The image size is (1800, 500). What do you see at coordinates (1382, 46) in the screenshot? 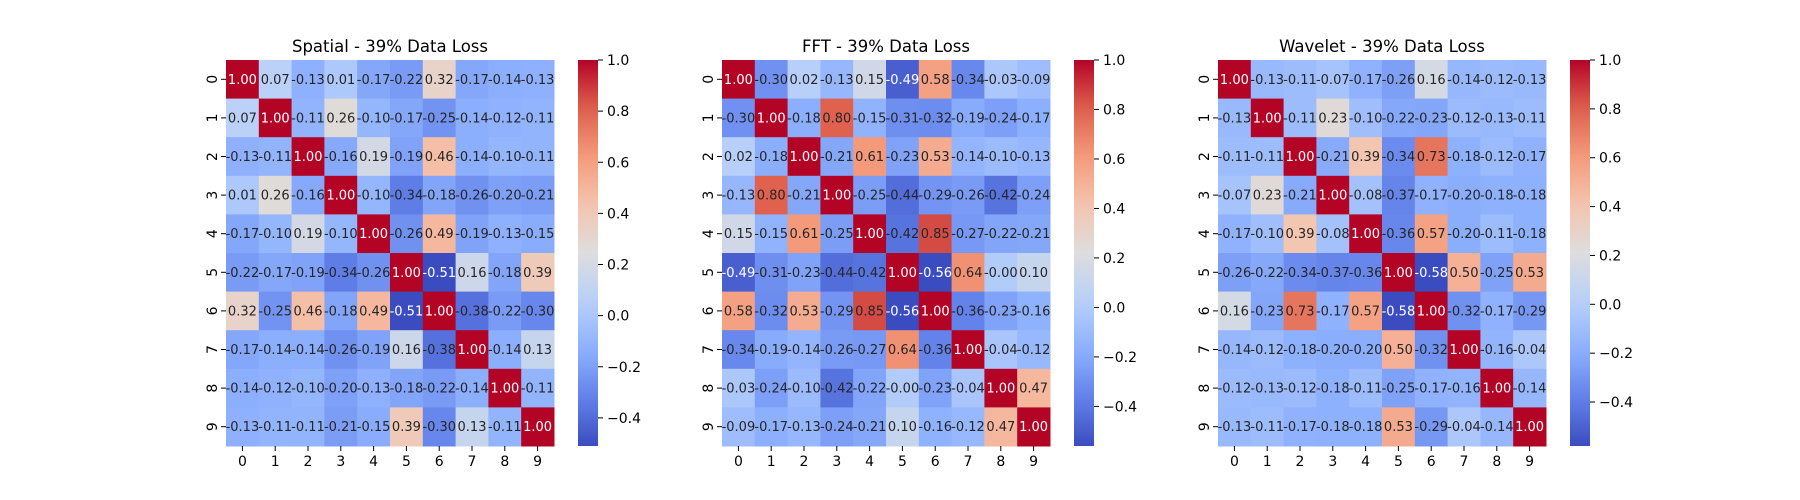
I see `chart-title: Wavelet - 39% Data Loss` at bounding box center [1382, 46].